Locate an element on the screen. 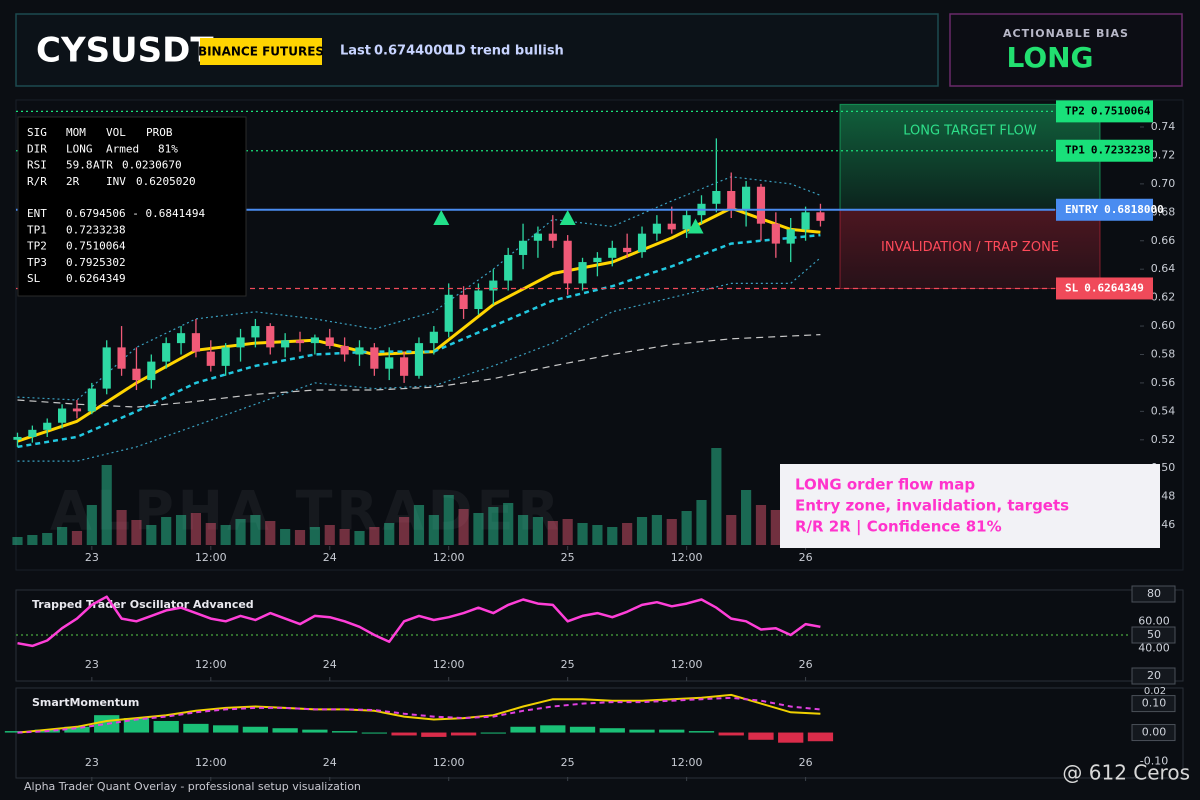 This screenshot has width=1200, height=800. header-box is located at coordinates (477, 50).